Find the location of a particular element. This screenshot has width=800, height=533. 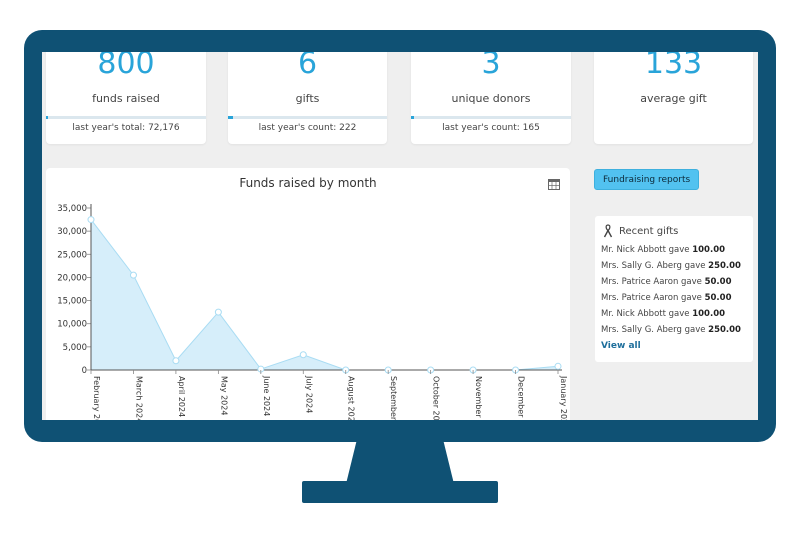

gifts-last-year: last year's count: 222 is located at coordinates (307, 128).